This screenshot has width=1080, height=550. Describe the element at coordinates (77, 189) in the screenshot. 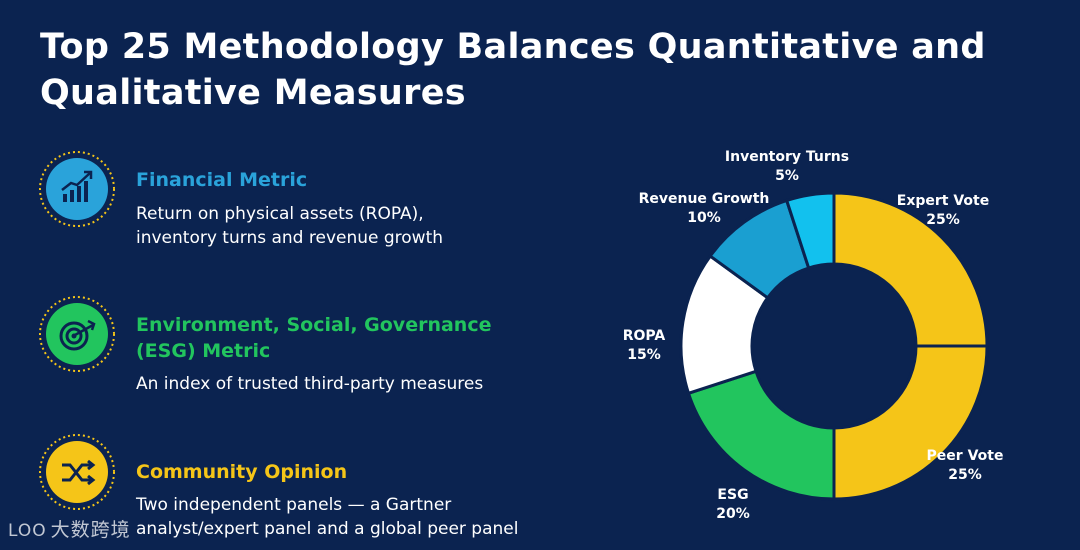

I see `growth-chart-icon` at that location.